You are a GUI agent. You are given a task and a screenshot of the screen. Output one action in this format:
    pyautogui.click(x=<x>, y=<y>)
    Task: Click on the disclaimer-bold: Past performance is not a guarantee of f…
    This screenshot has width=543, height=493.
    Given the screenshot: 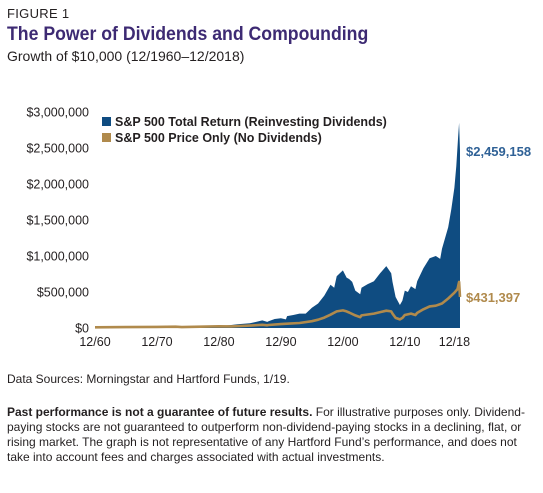 What is the action you would take?
    pyautogui.click(x=160, y=412)
    